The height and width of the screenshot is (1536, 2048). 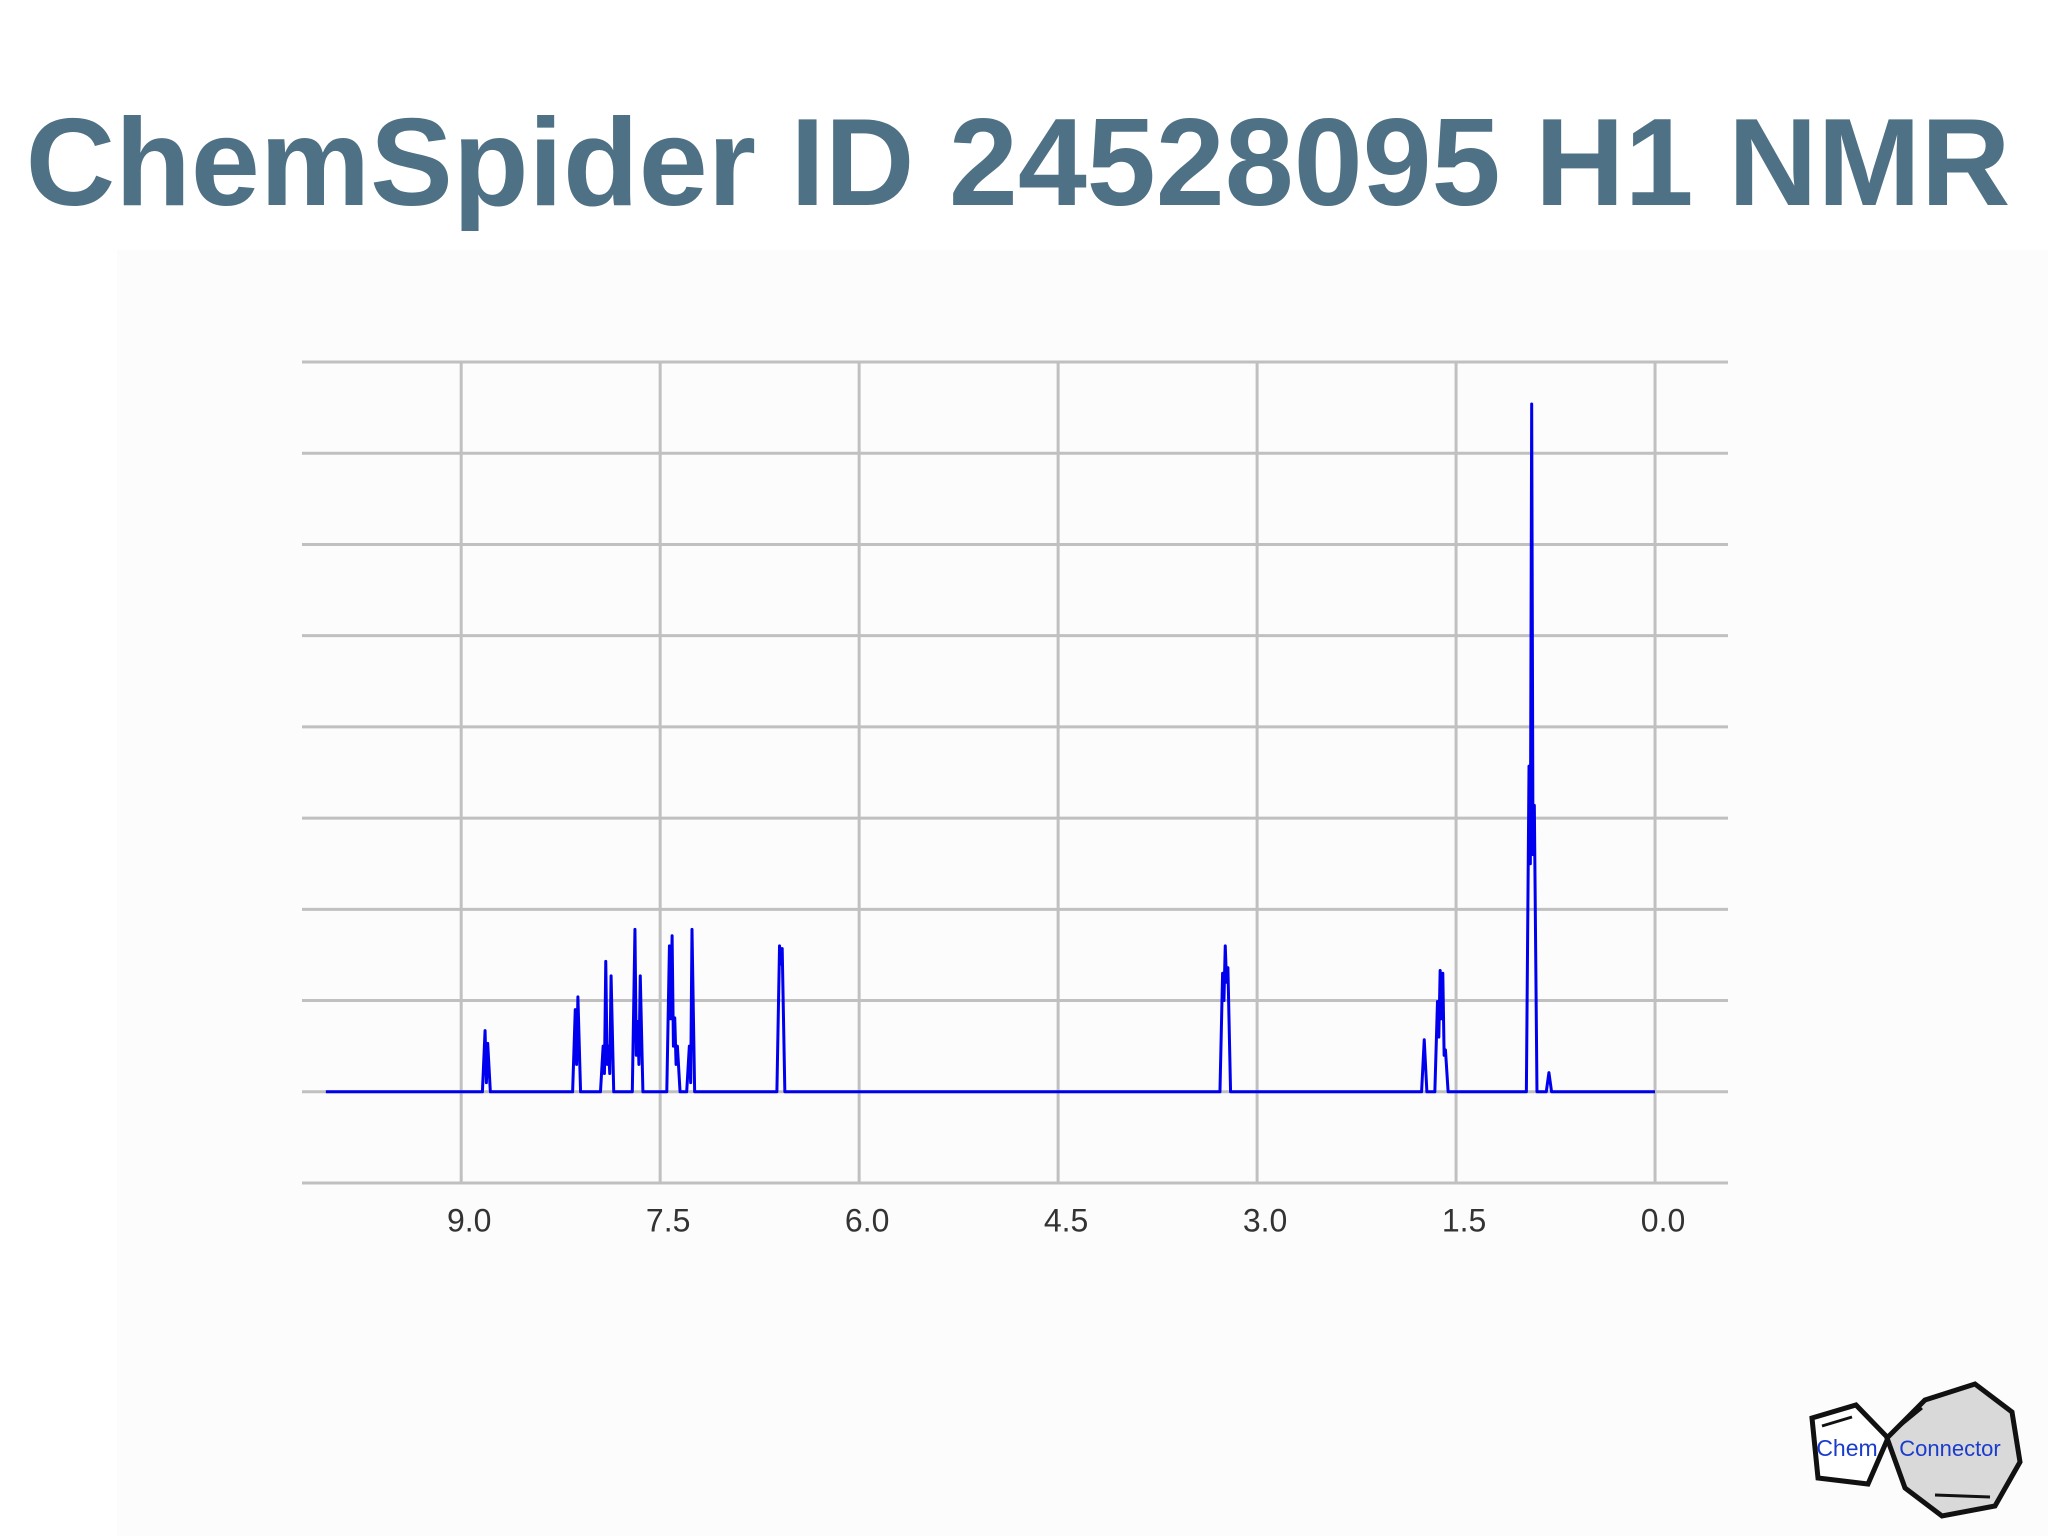 What do you see at coordinates (1846, 1448) in the screenshot?
I see `logo-text: Chem` at bounding box center [1846, 1448].